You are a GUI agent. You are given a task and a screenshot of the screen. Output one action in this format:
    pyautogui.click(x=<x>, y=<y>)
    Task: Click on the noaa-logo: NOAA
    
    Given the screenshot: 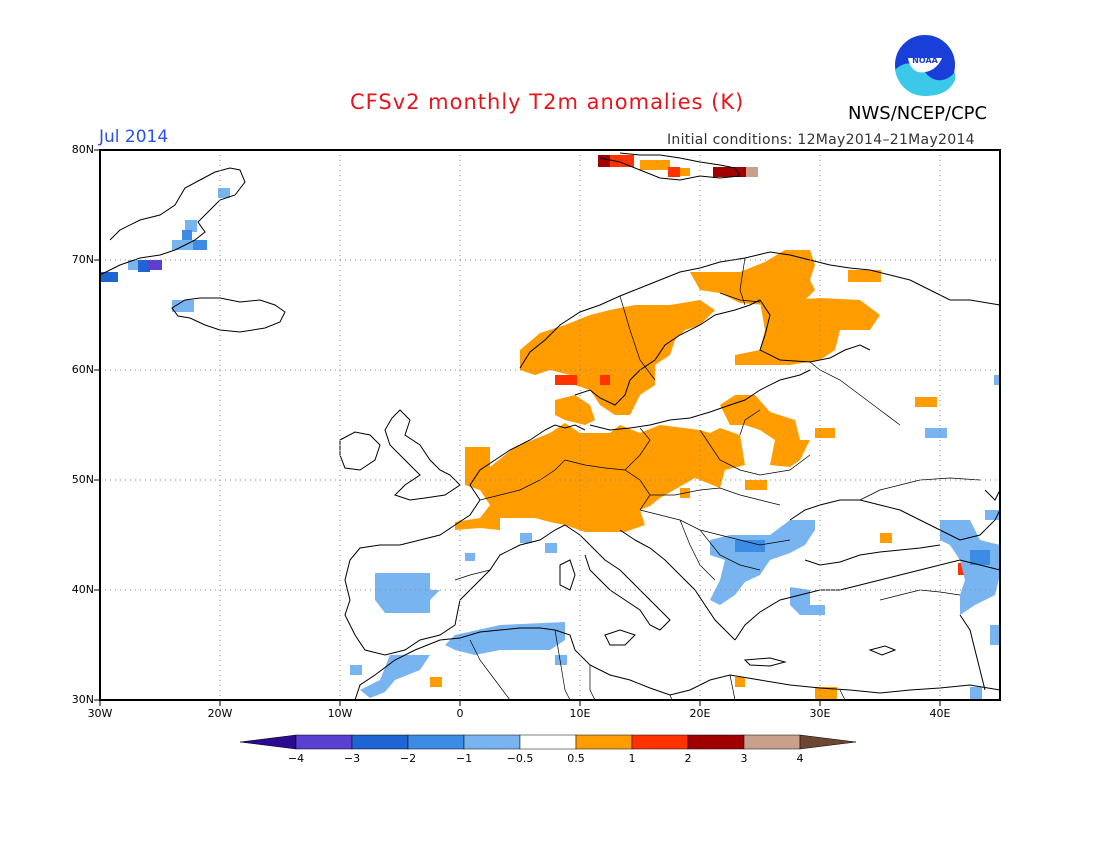 What is the action you would take?
    pyautogui.click(x=925, y=65)
    